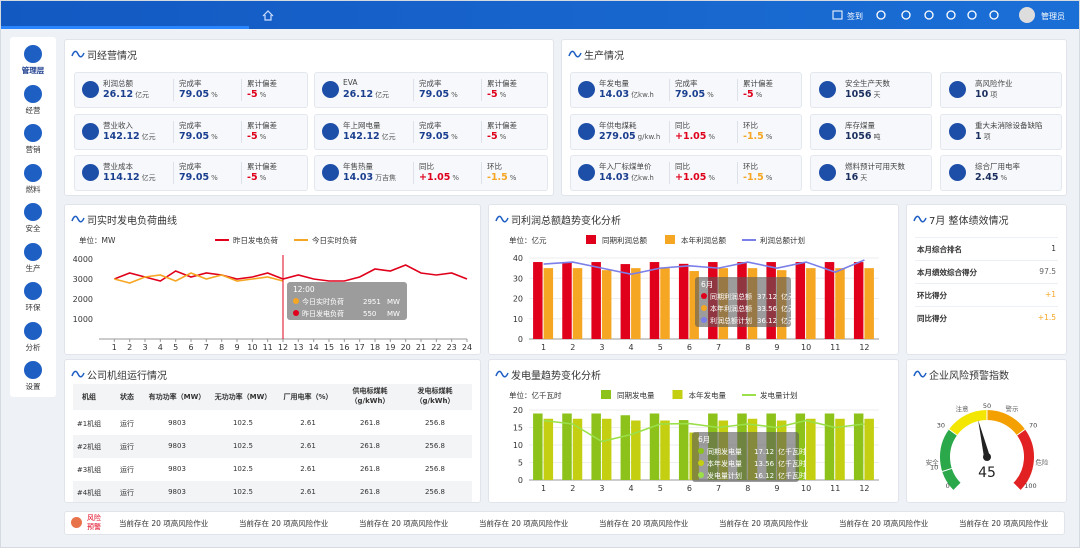 The height and width of the screenshot is (548, 1080). What do you see at coordinates (236, 347) in the screenshot?
I see `x-tick-label: 9` at bounding box center [236, 347].